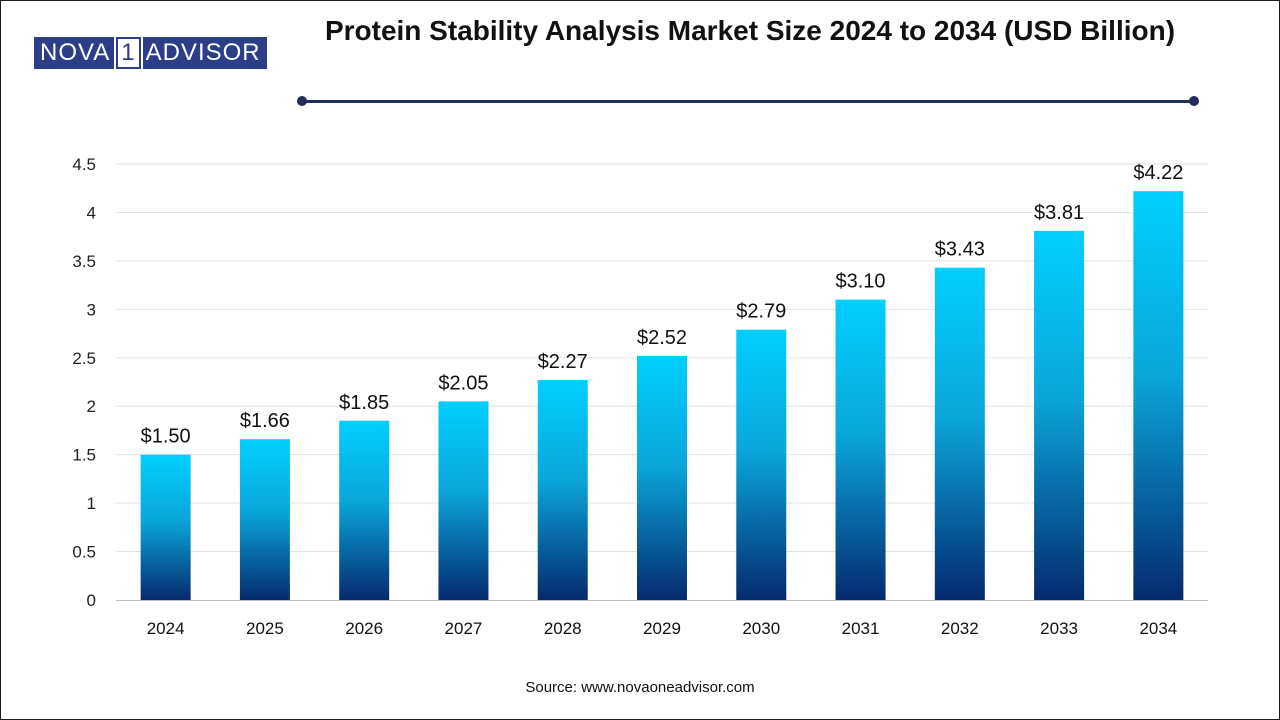 This screenshot has width=1280, height=720. I want to click on data-label: $2.79, so click(761, 312).